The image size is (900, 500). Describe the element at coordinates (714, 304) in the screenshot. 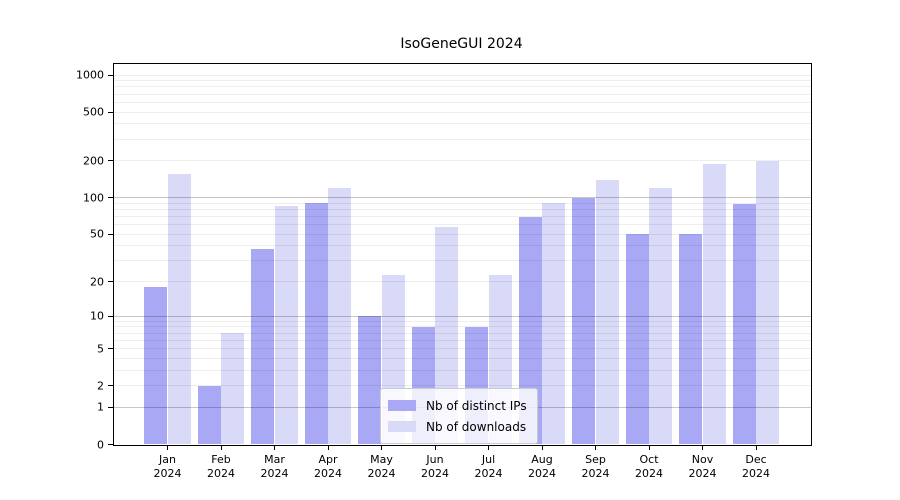

I see `bar-nov-downloads` at that location.